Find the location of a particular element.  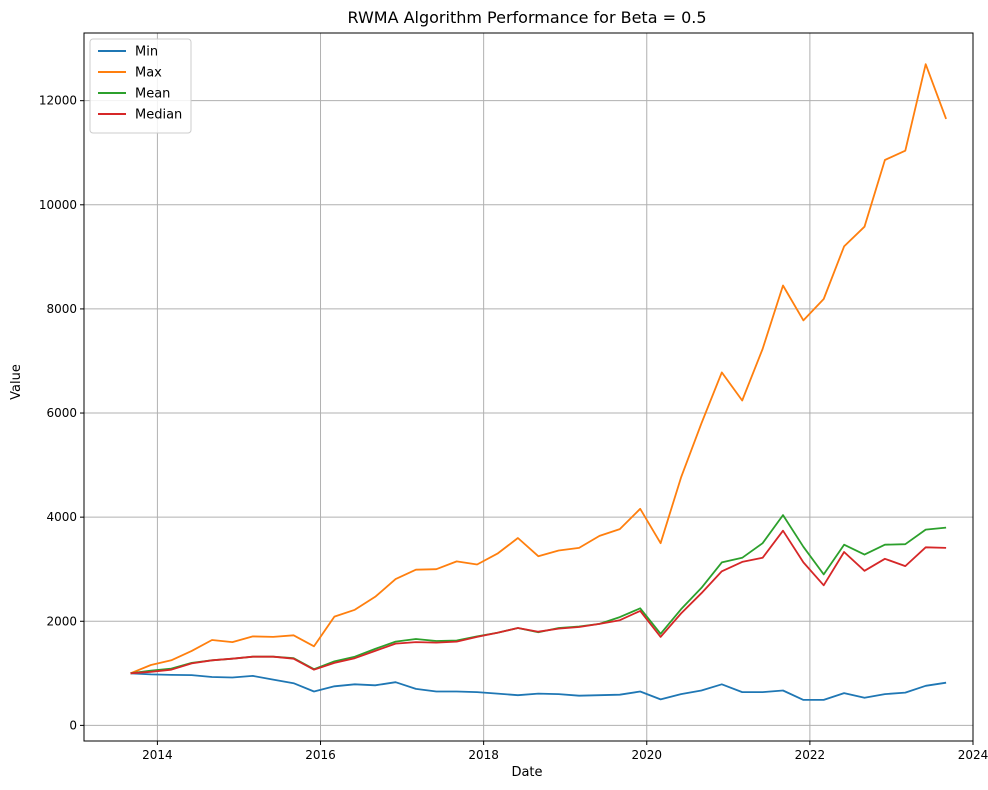

x-tick-label: 2020 is located at coordinates (646, 755).